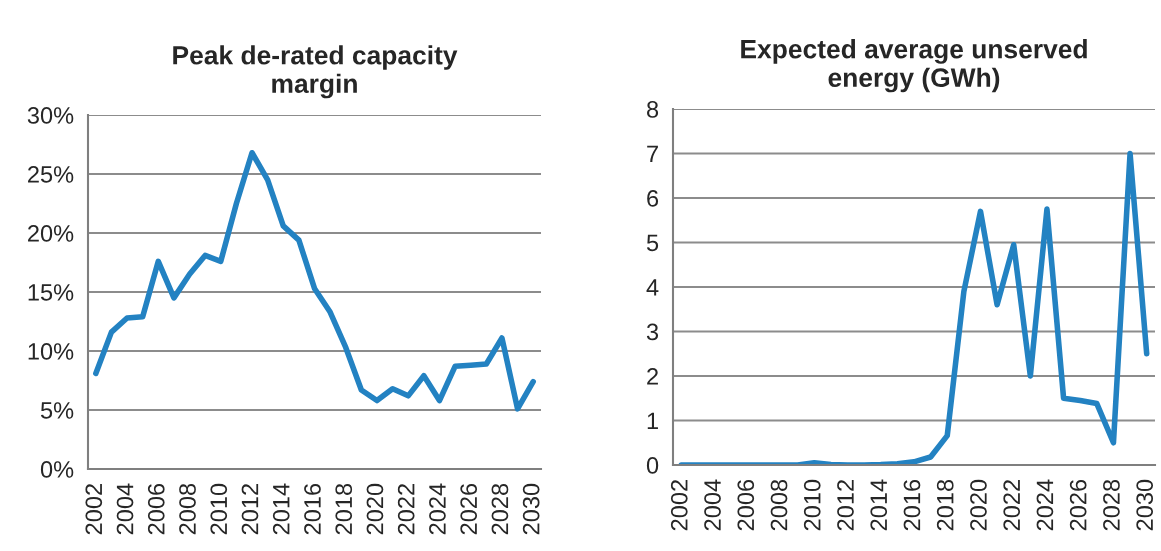  What do you see at coordinates (652, 287) in the screenshot?
I see `y-tick-label: 4` at bounding box center [652, 287].